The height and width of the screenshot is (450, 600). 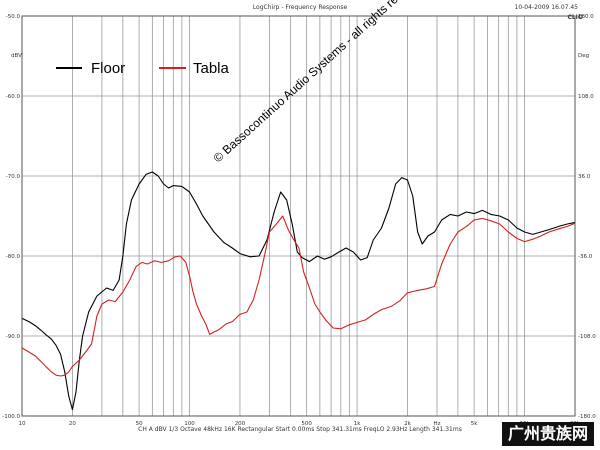 I want to click on x-tick-label: 100, so click(x=189, y=424).